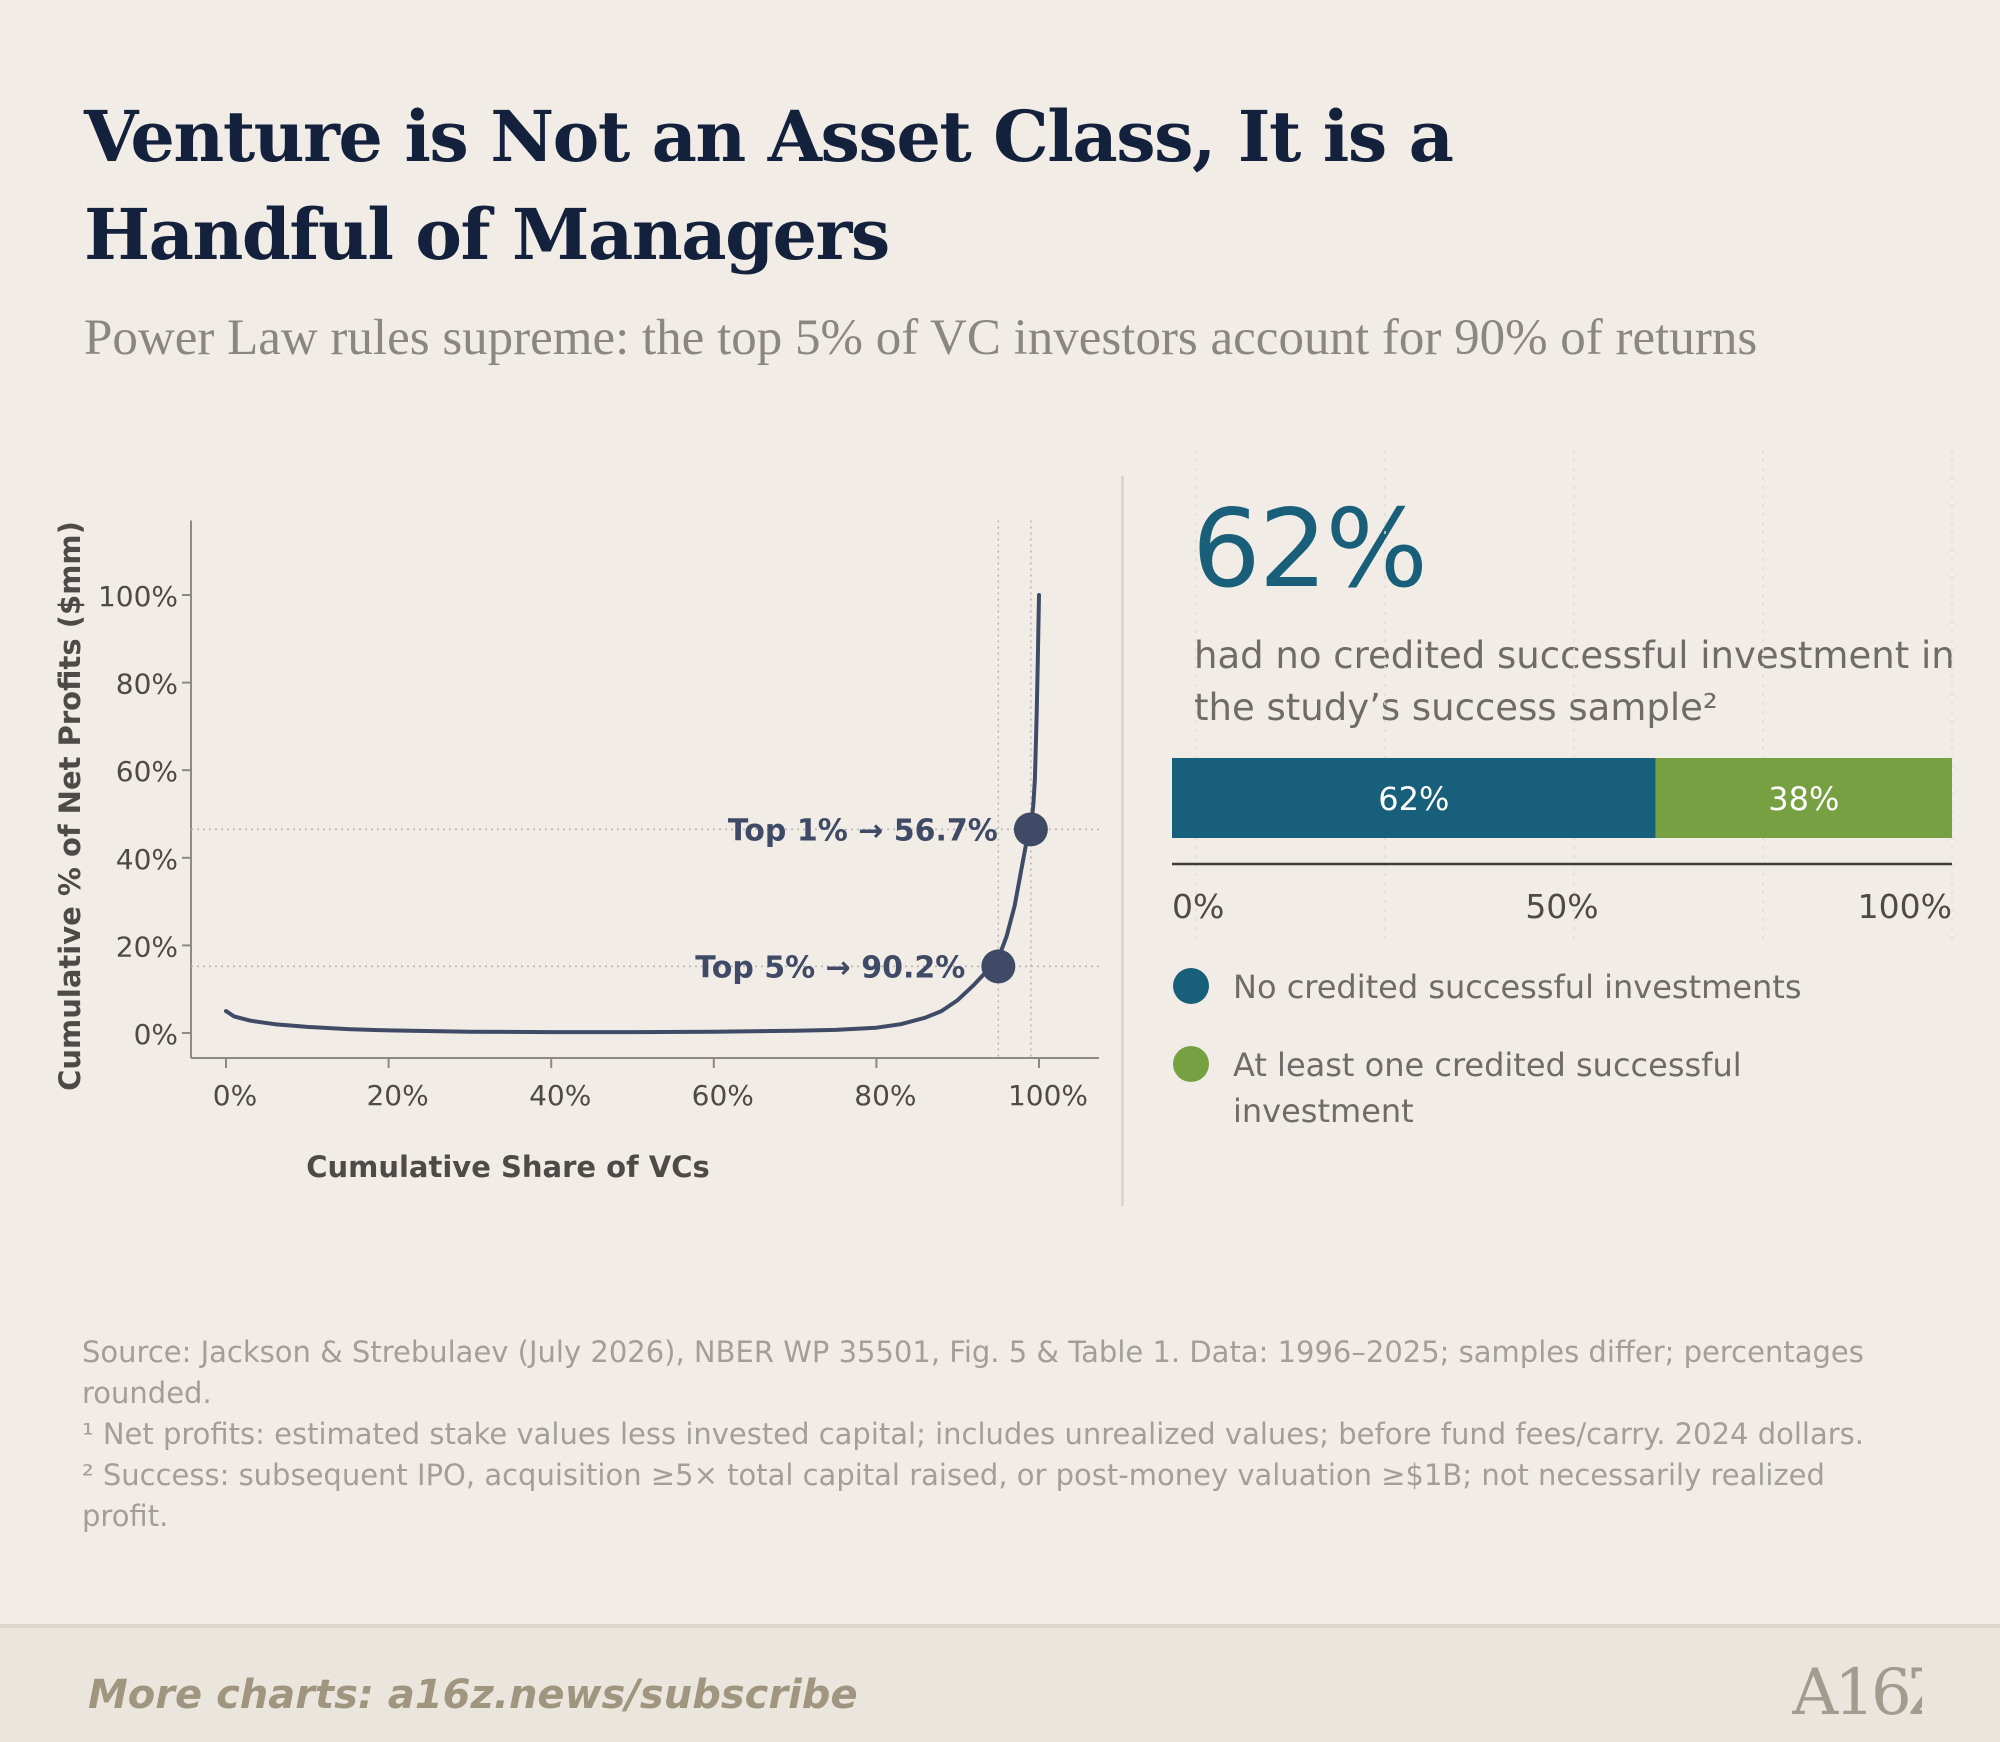 This screenshot has height=1742, width=2000. I want to click on subscribe-link: More charts: a16z.news/subscribe, so click(473, 1695).